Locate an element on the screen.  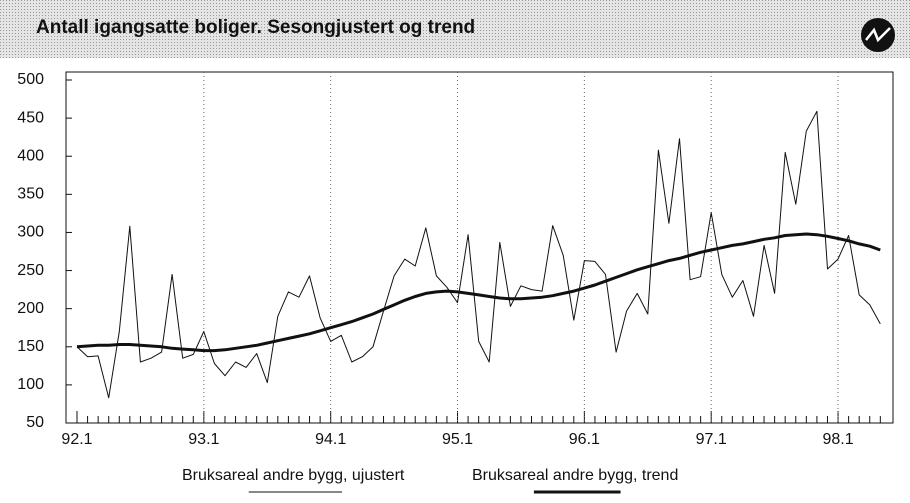
y-tick-label: 450 is located at coordinates (30, 117).